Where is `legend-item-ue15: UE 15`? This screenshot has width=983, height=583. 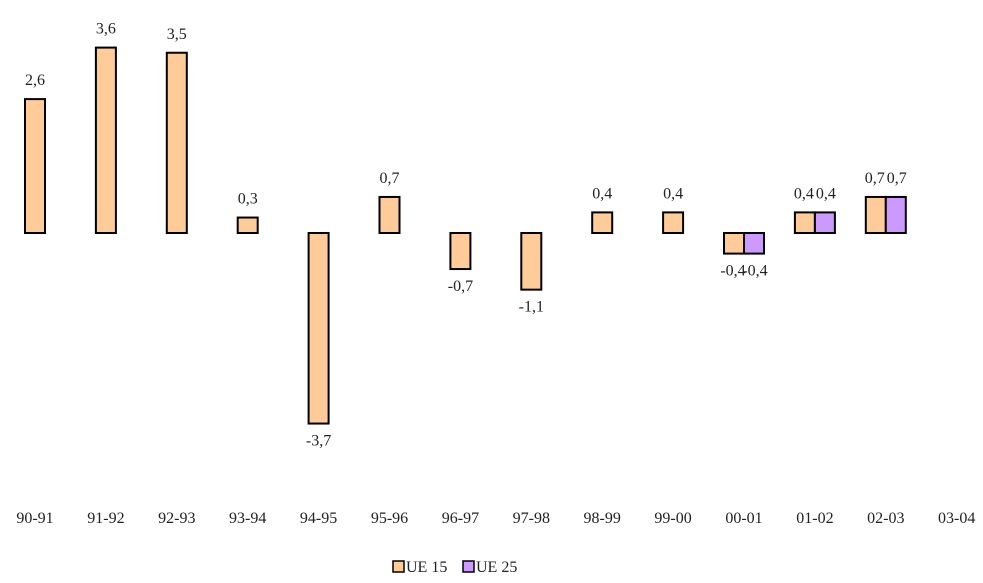 legend-item-ue15: UE 15 is located at coordinates (419, 567).